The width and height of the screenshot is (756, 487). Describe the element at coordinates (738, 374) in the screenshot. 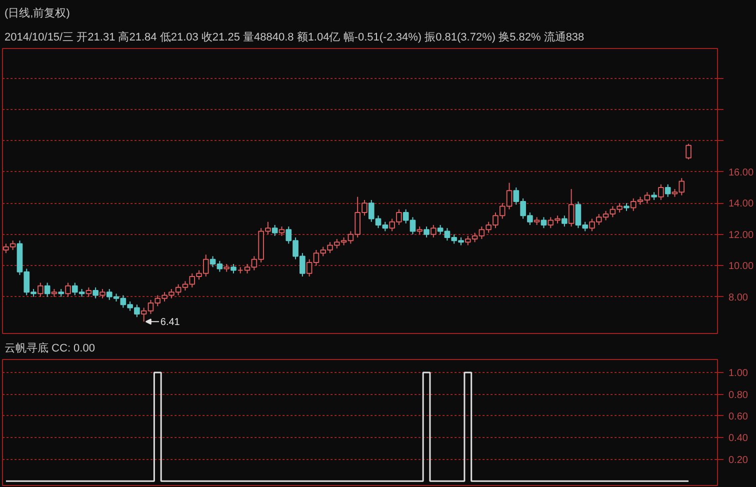

I see `y-tick-label: 1.00` at that location.